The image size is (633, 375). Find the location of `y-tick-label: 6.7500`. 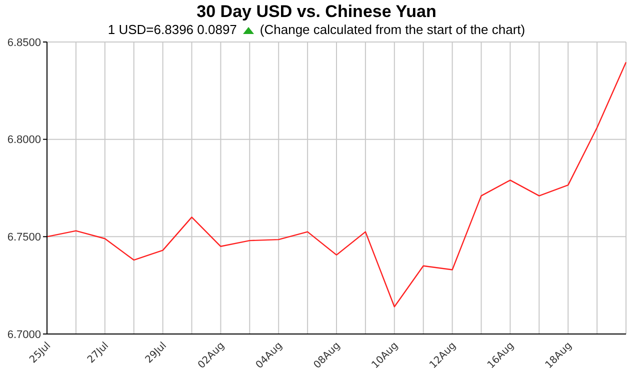

y-tick-label: 6.7500 is located at coordinates (24, 238).